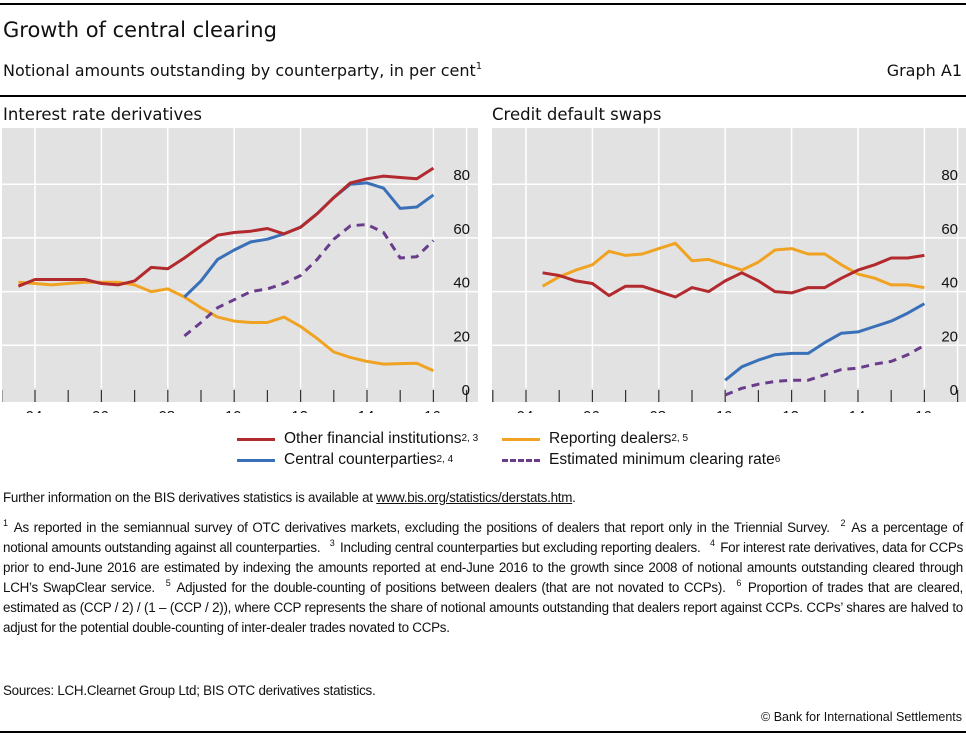 The image size is (966, 736). Describe the element at coordinates (712, 543) in the screenshot. I see `footnote-number: 4` at that location.